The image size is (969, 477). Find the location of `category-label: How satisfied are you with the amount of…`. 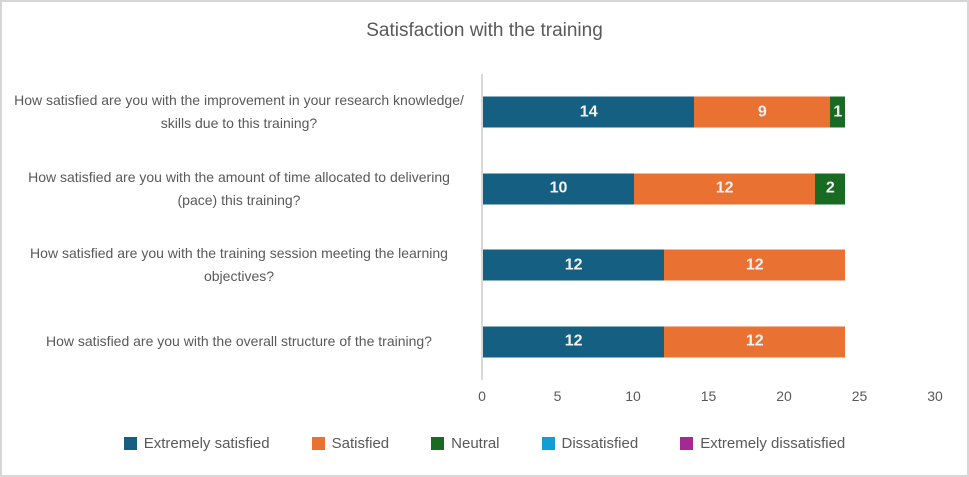

category-label: How satisfied are you with the amount of… is located at coordinates (239, 188).